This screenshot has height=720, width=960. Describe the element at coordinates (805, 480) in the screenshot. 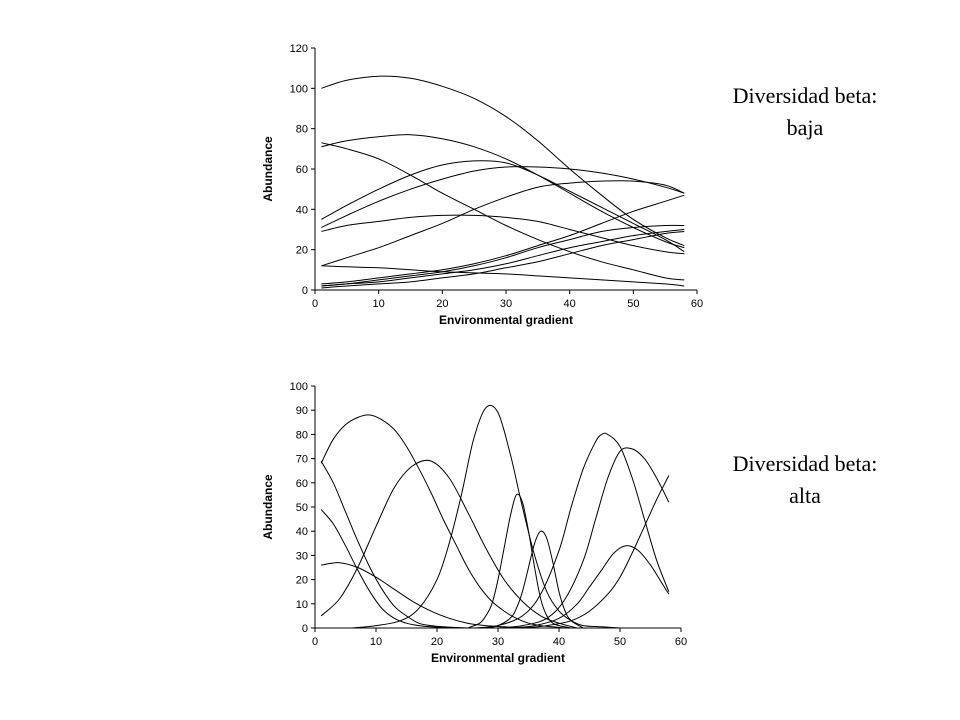

I see `caption-high-beta: Diversidad beta: alta` at that location.